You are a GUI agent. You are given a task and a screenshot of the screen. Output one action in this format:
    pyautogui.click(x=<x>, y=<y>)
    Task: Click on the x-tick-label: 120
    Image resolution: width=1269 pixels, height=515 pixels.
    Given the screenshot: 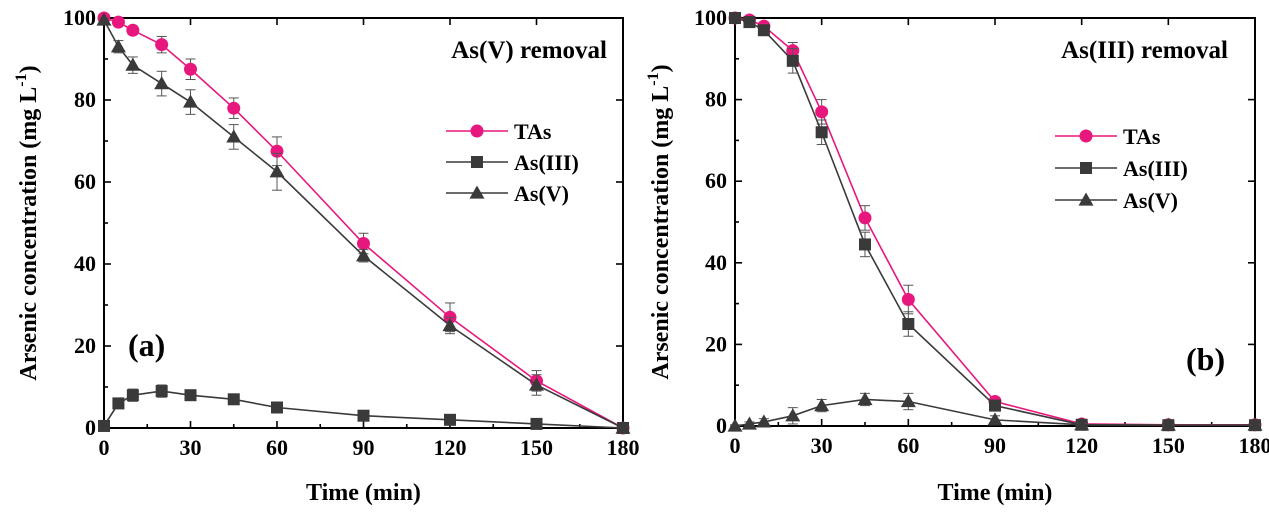 What is the action you would take?
    pyautogui.click(x=1081, y=445)
    